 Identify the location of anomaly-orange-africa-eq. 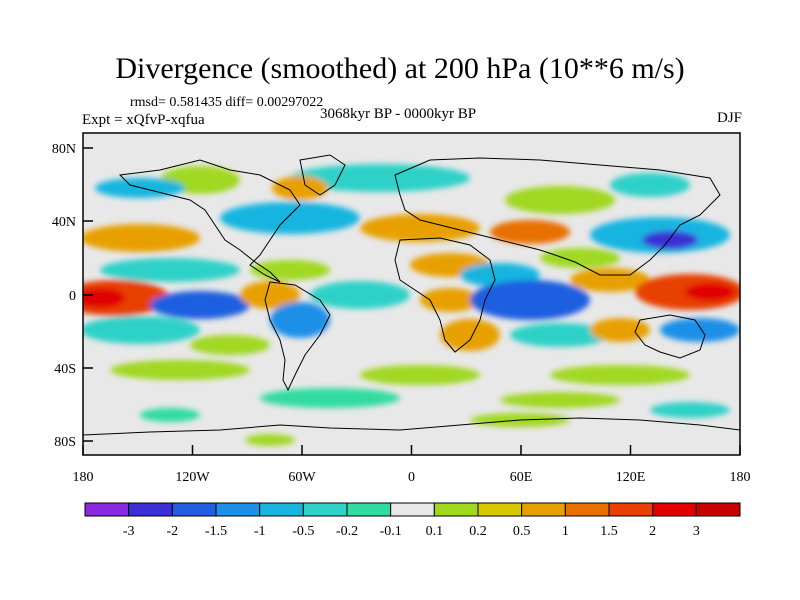
(450, 300).